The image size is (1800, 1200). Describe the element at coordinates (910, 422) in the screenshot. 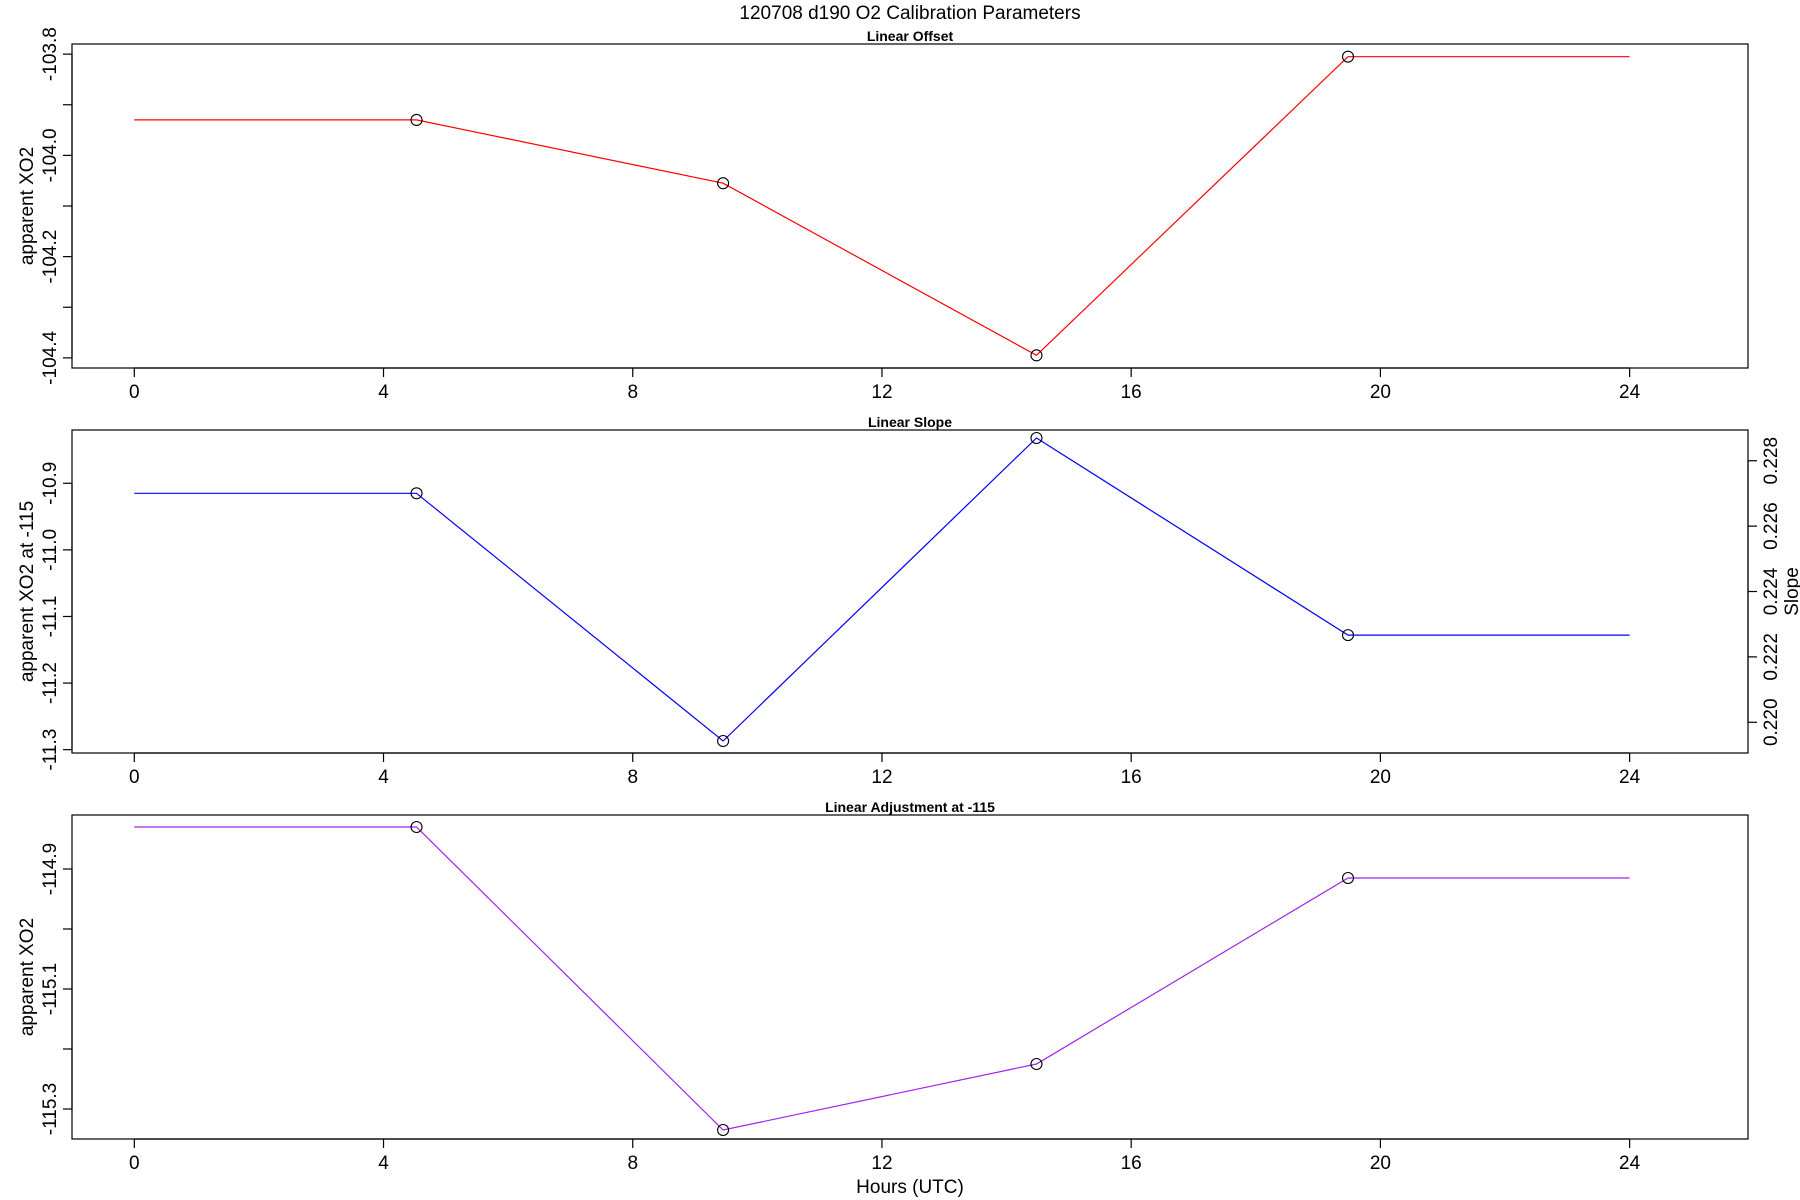

I see `panel-title: Linear Slope` at that location.